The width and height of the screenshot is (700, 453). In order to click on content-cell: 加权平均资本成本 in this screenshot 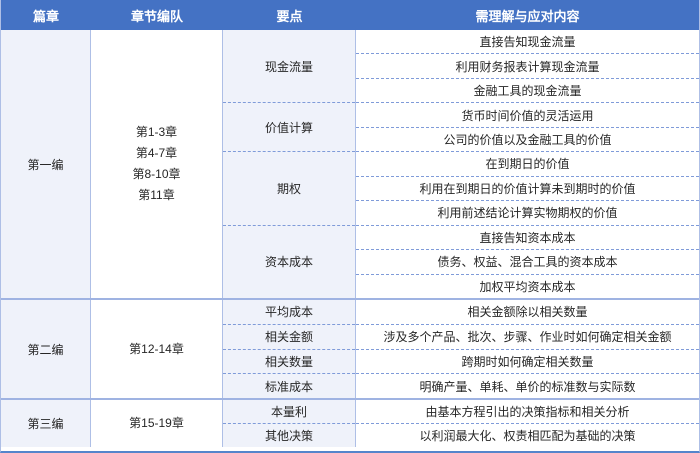, I will do `click(527, 285)`.